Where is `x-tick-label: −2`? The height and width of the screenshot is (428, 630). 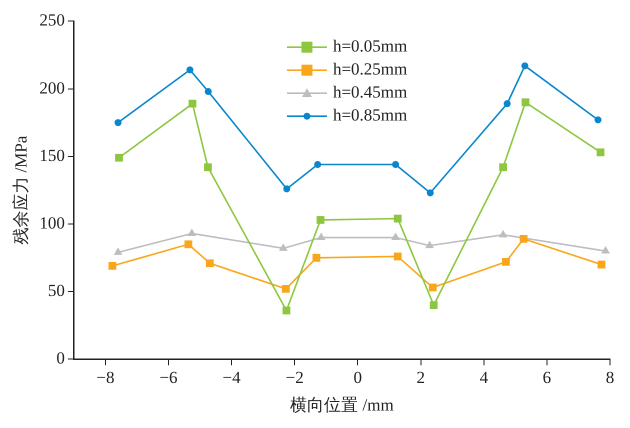 x-tick-label: −2 is located at coordinates (295, 377).